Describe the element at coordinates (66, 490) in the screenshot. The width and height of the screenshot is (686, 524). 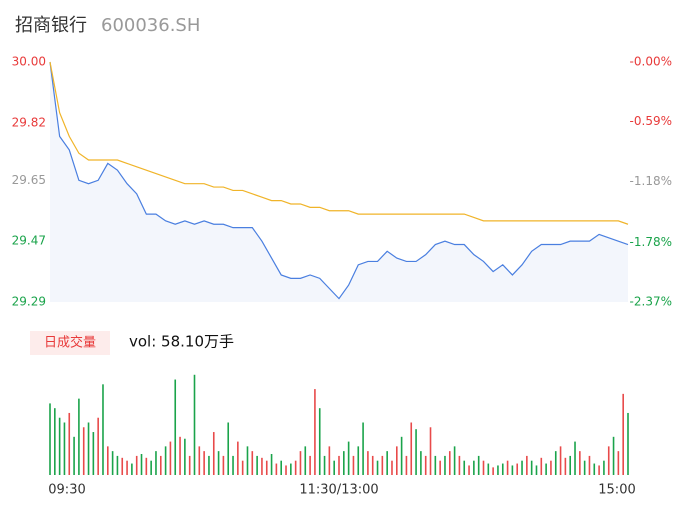
I see `x-tick-label: 09:30` at that location.